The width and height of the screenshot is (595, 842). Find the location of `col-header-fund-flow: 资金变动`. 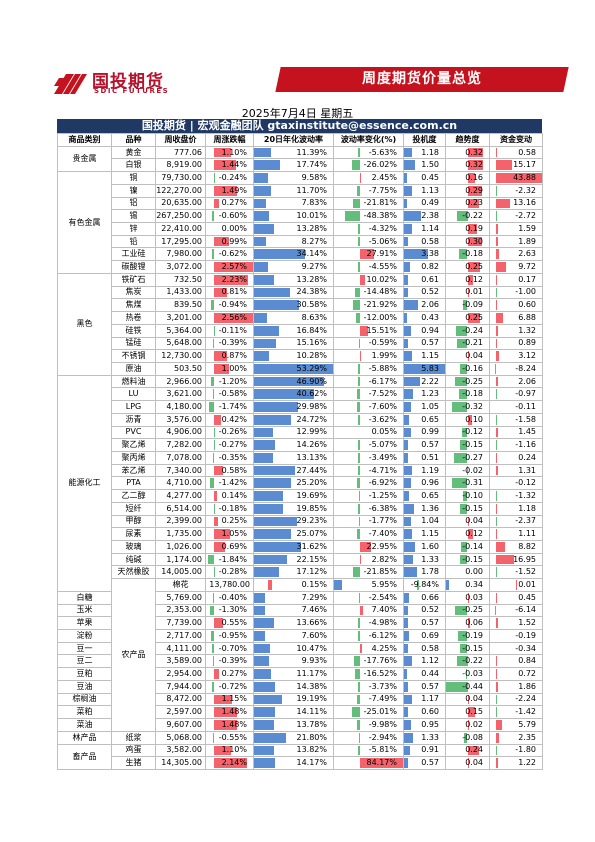

col-header-fund-flow: 资金变动 is located at coordinates (516, 140).